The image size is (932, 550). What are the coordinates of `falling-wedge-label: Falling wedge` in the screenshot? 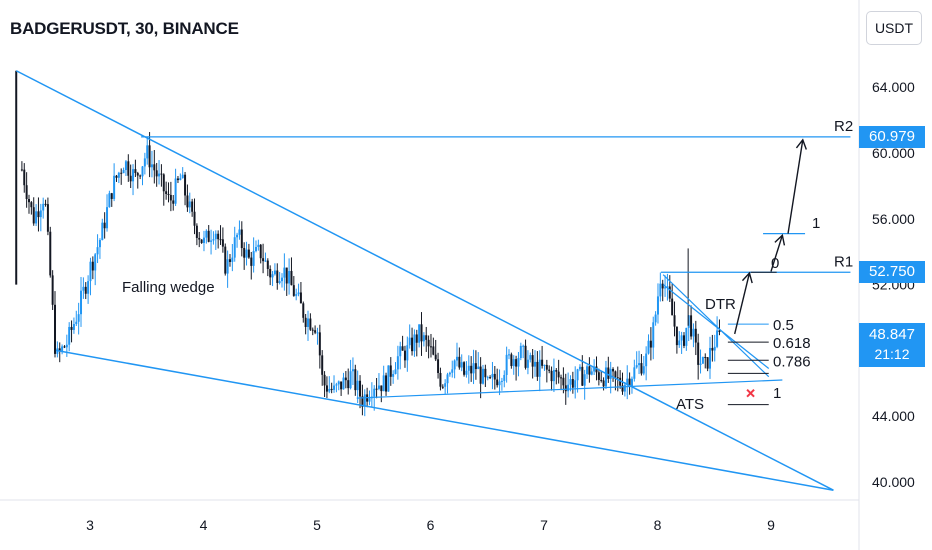 It's located at (168, 287).